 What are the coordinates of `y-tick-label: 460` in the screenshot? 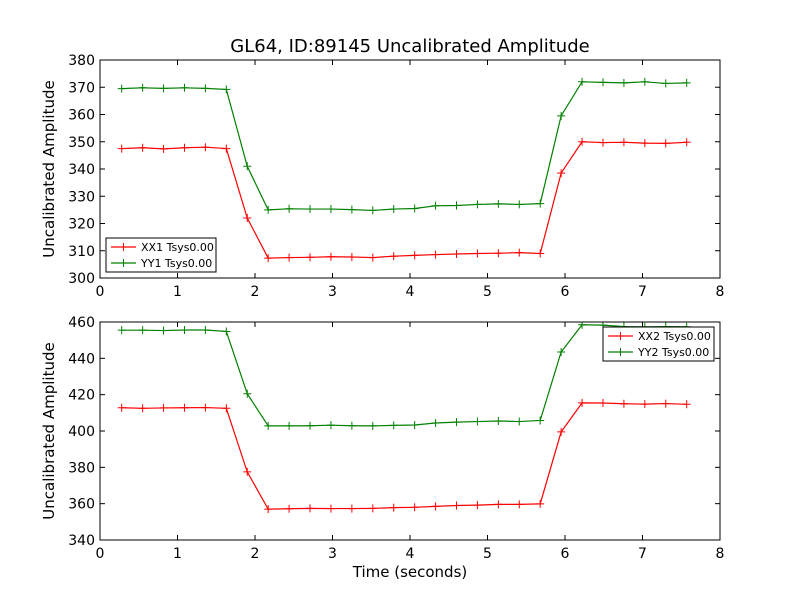 It's located at (81, 323).